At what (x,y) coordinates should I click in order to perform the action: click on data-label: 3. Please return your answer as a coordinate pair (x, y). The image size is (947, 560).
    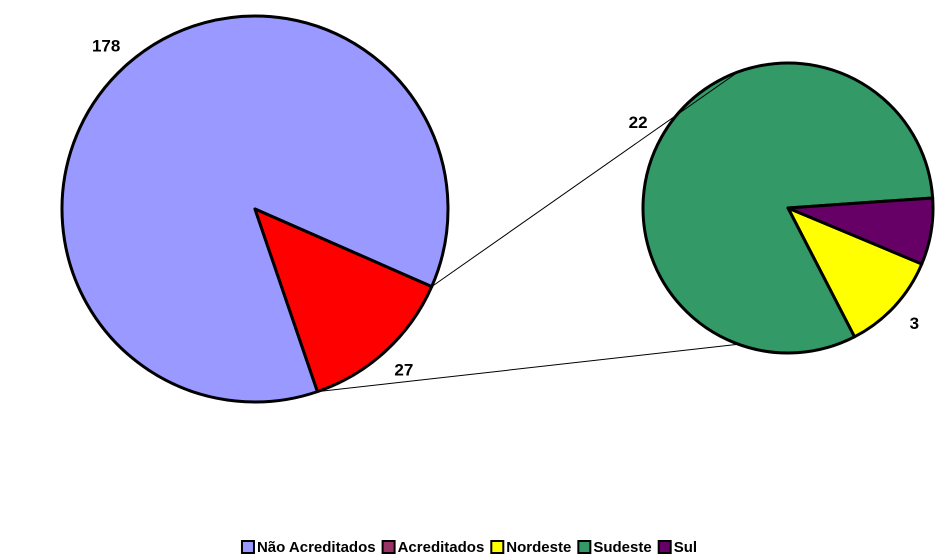
    Looking at the image, I should click on (914, 323).